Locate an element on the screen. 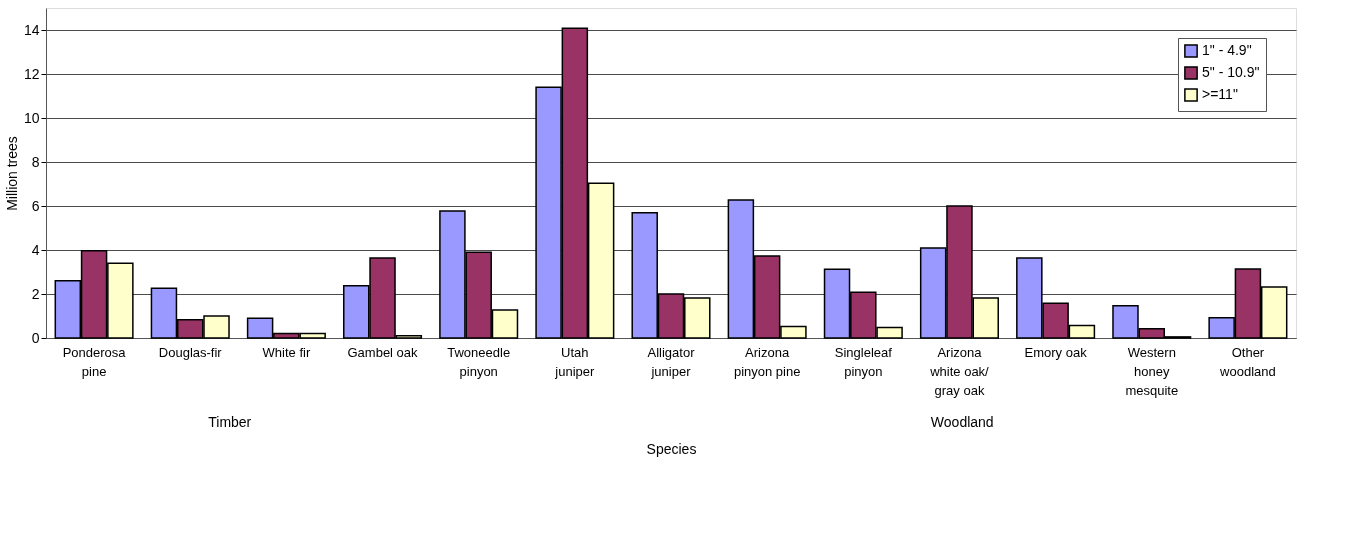 Image resolution: width=1353 pixels, height=548 pixels. y-tick-label: 14 is located at coordinates (31, 29).